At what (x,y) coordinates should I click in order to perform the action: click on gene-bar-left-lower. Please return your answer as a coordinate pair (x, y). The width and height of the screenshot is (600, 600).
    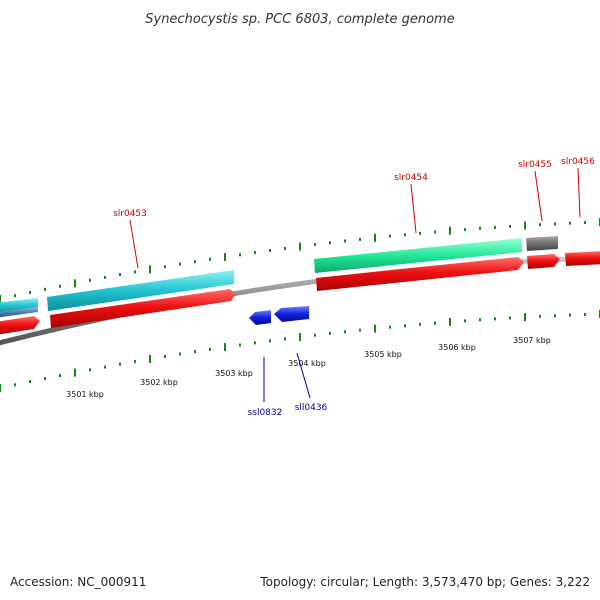
    Looking at the image, I should click on (19, 312).